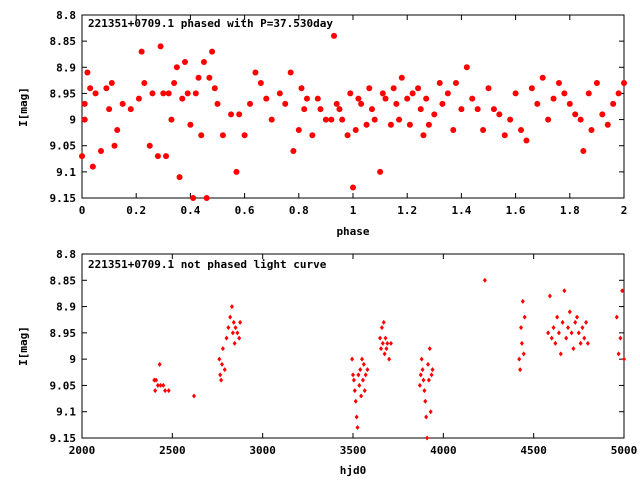 This screenshot has height=480, width=640. What do you see at coordinates (570, 210) in the screenshot?
I see `x-tick-label: 1.8` at bounding box center [570, 210].